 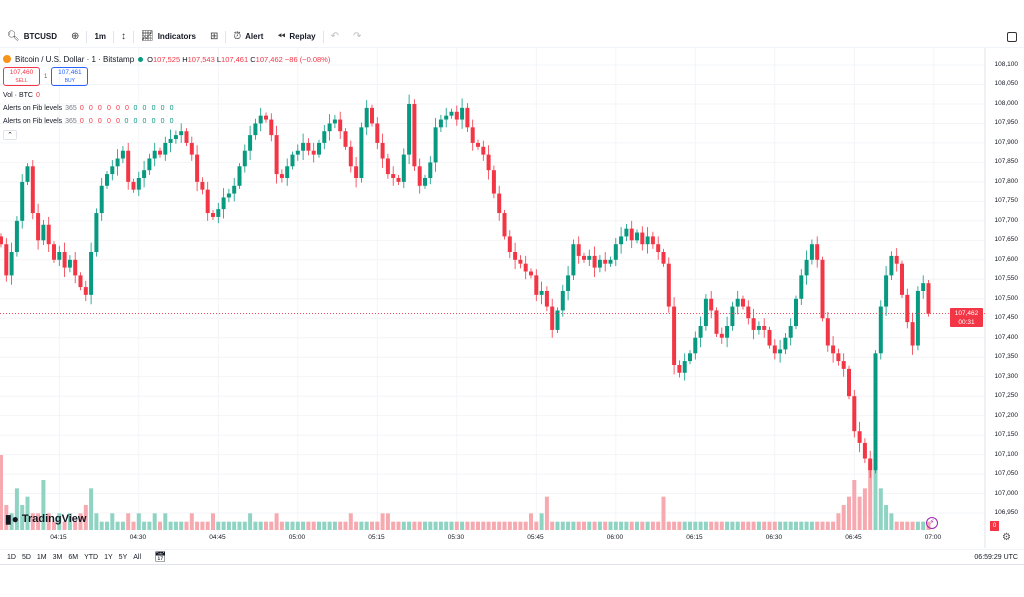 What do you see at coordinates (123, 557) in the screenshot?
I see `range-5y: 5Y` at bounding box center [123, 557].